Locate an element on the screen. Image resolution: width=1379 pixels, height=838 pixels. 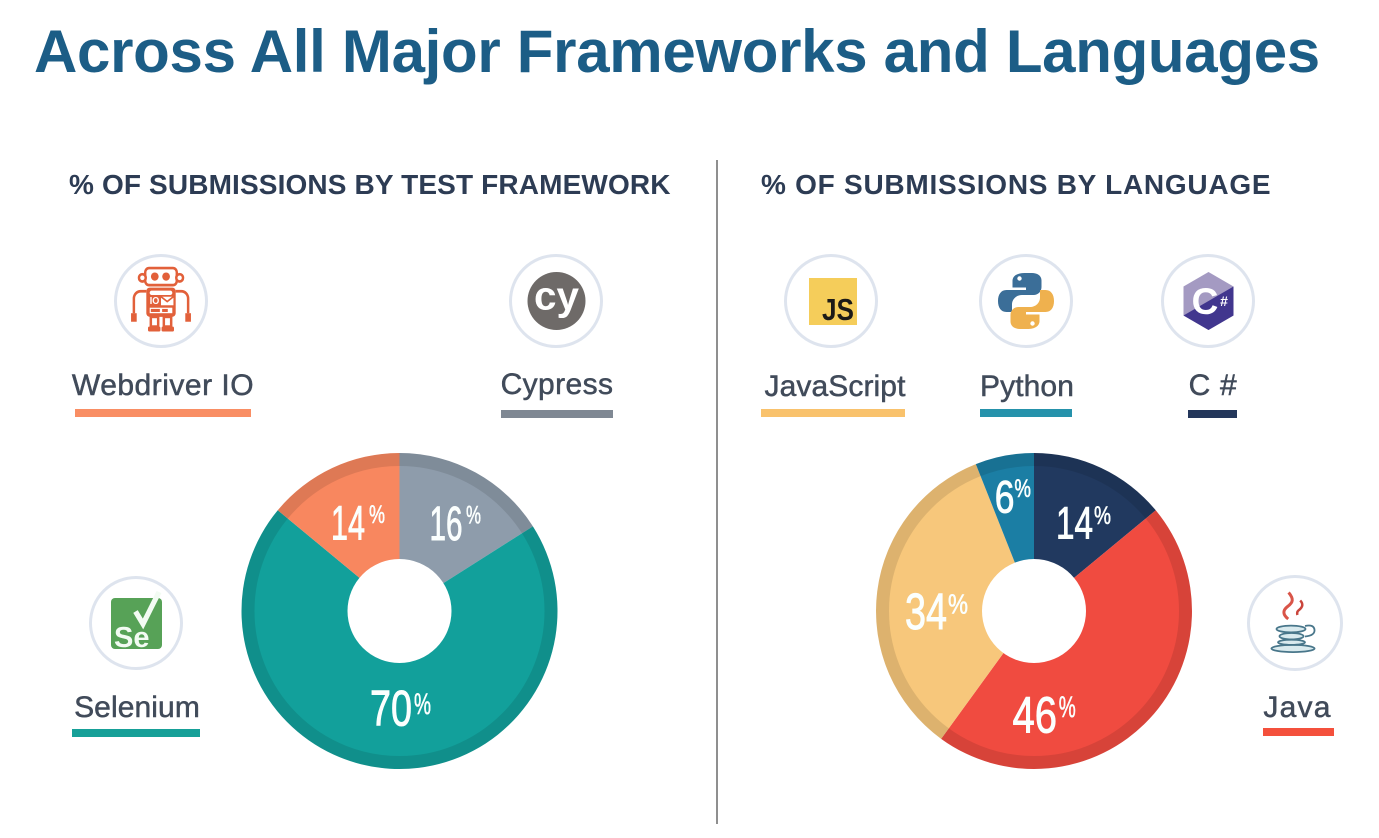
svg-text: cy is located at coordinates (557, 297).